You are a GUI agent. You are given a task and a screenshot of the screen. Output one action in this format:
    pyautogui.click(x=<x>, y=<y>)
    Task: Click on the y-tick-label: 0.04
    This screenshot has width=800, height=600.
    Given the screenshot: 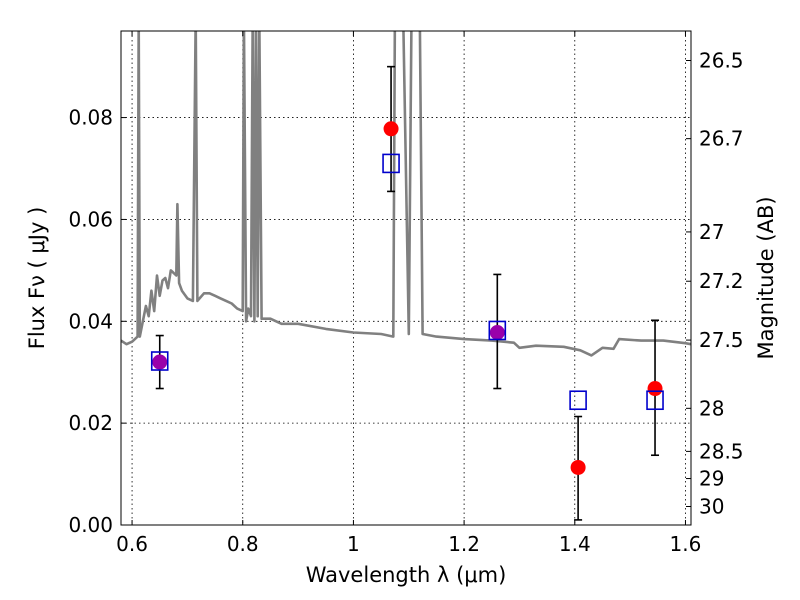 What is the action you would take?
    pyautogui.click(x=90, y=321)
    